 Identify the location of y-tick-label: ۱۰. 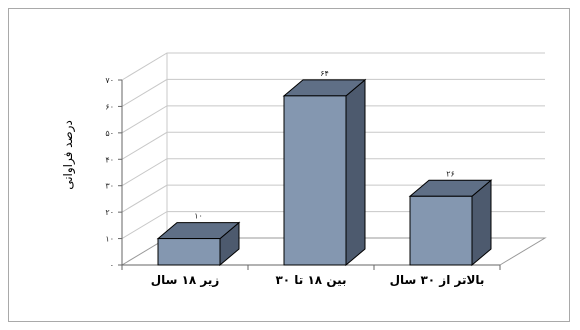
(109, 239).